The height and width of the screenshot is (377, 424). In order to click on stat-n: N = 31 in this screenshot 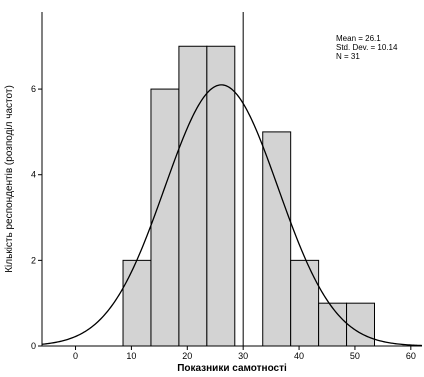, I will do `click(348, 56)`.